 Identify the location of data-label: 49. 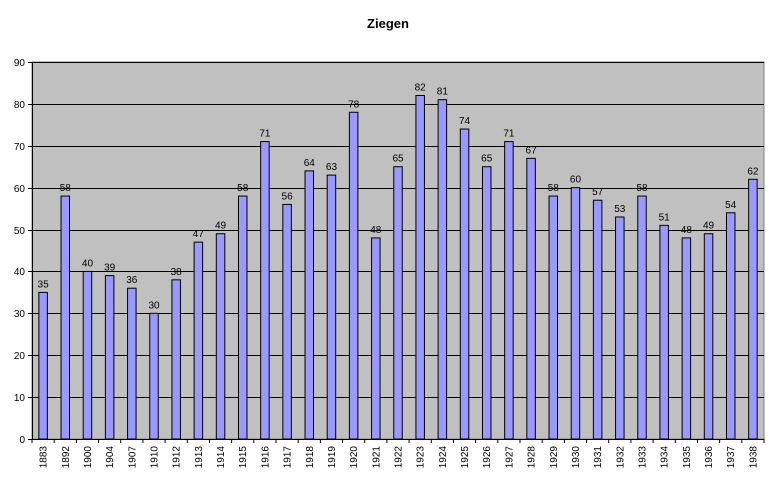
(221, 226).